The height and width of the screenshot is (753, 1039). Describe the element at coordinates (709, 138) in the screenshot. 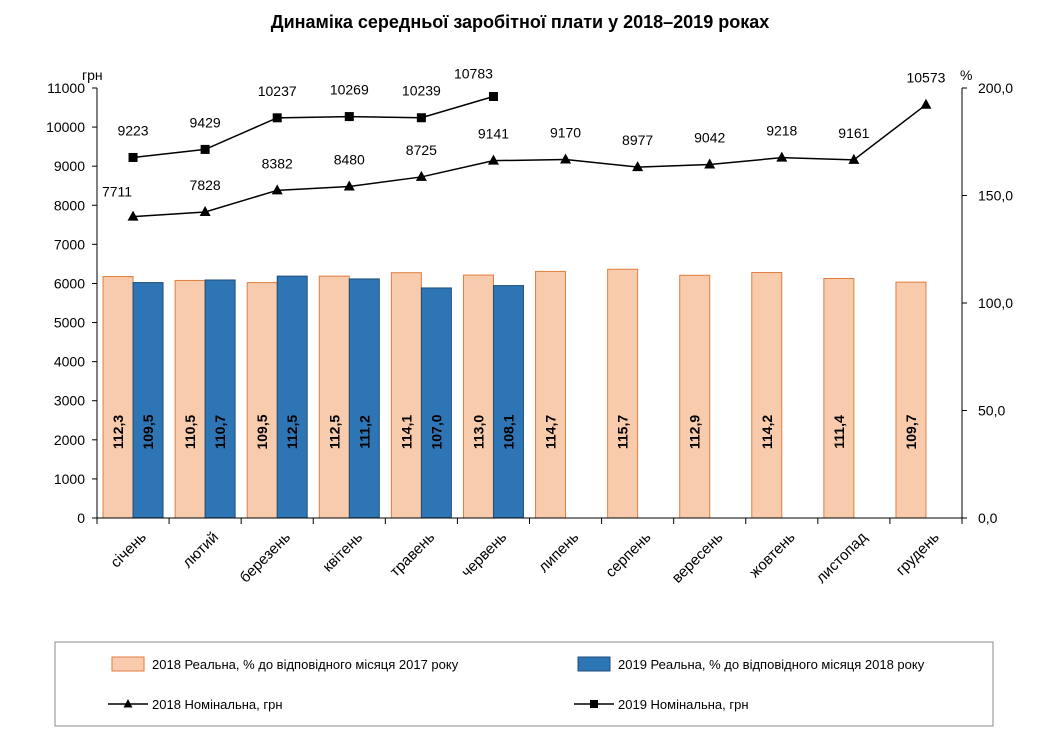

I see `line-label-2018-9: 9042` at that location.